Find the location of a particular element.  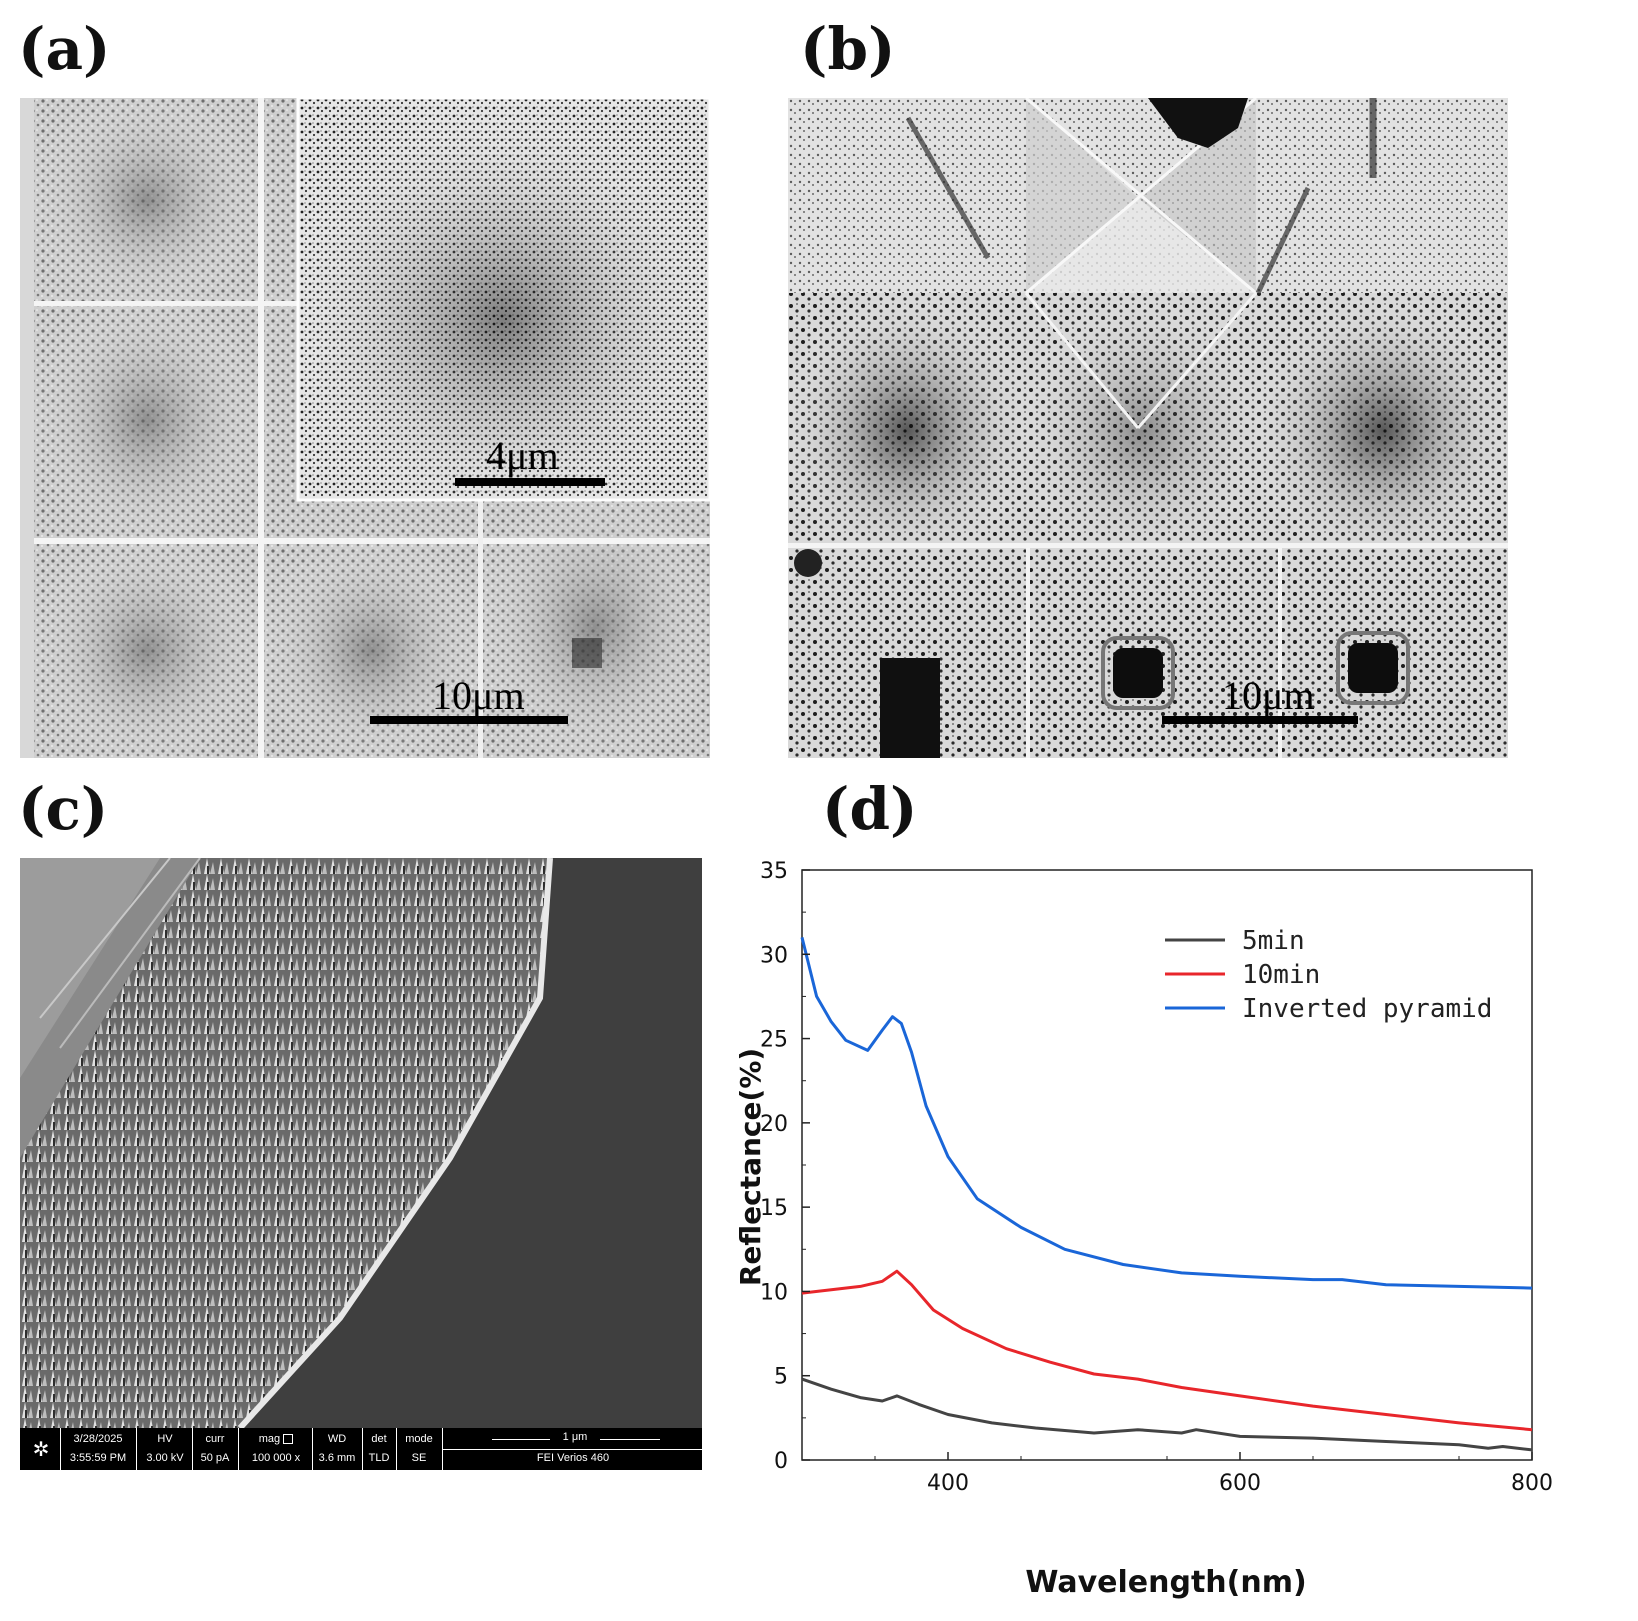

legend-label-3: Inverted pyramid is located at coordinates (1367, 1009).